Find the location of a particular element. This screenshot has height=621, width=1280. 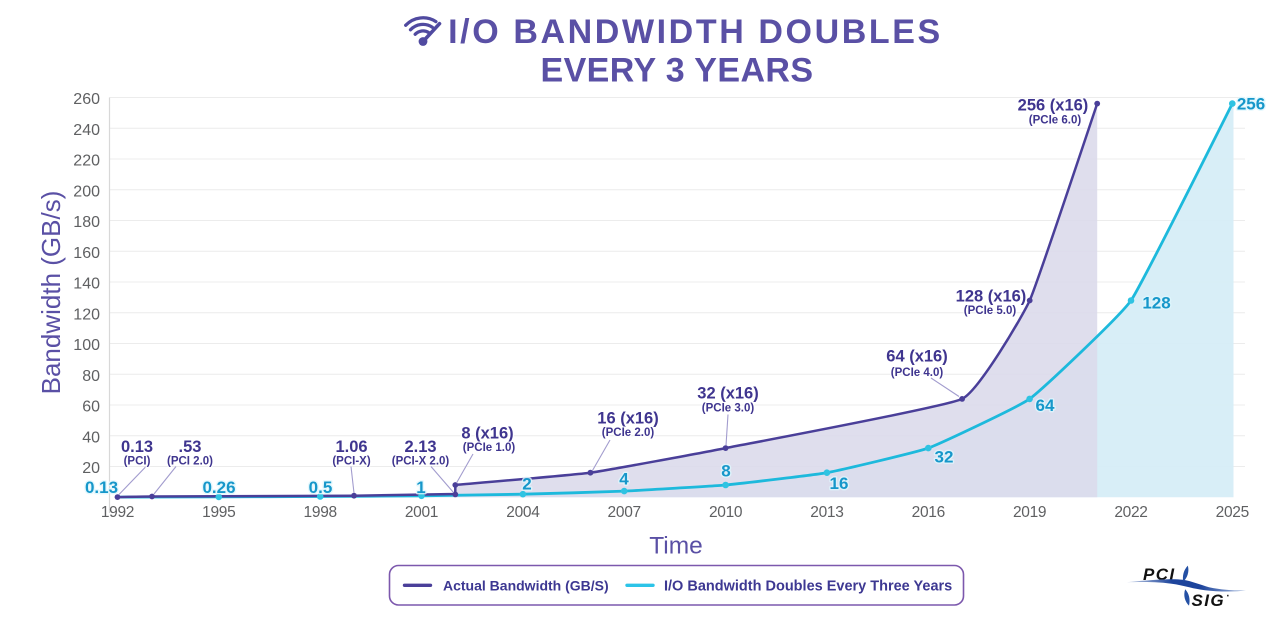

svg-text: 180 is located at coordinates (86, 222).